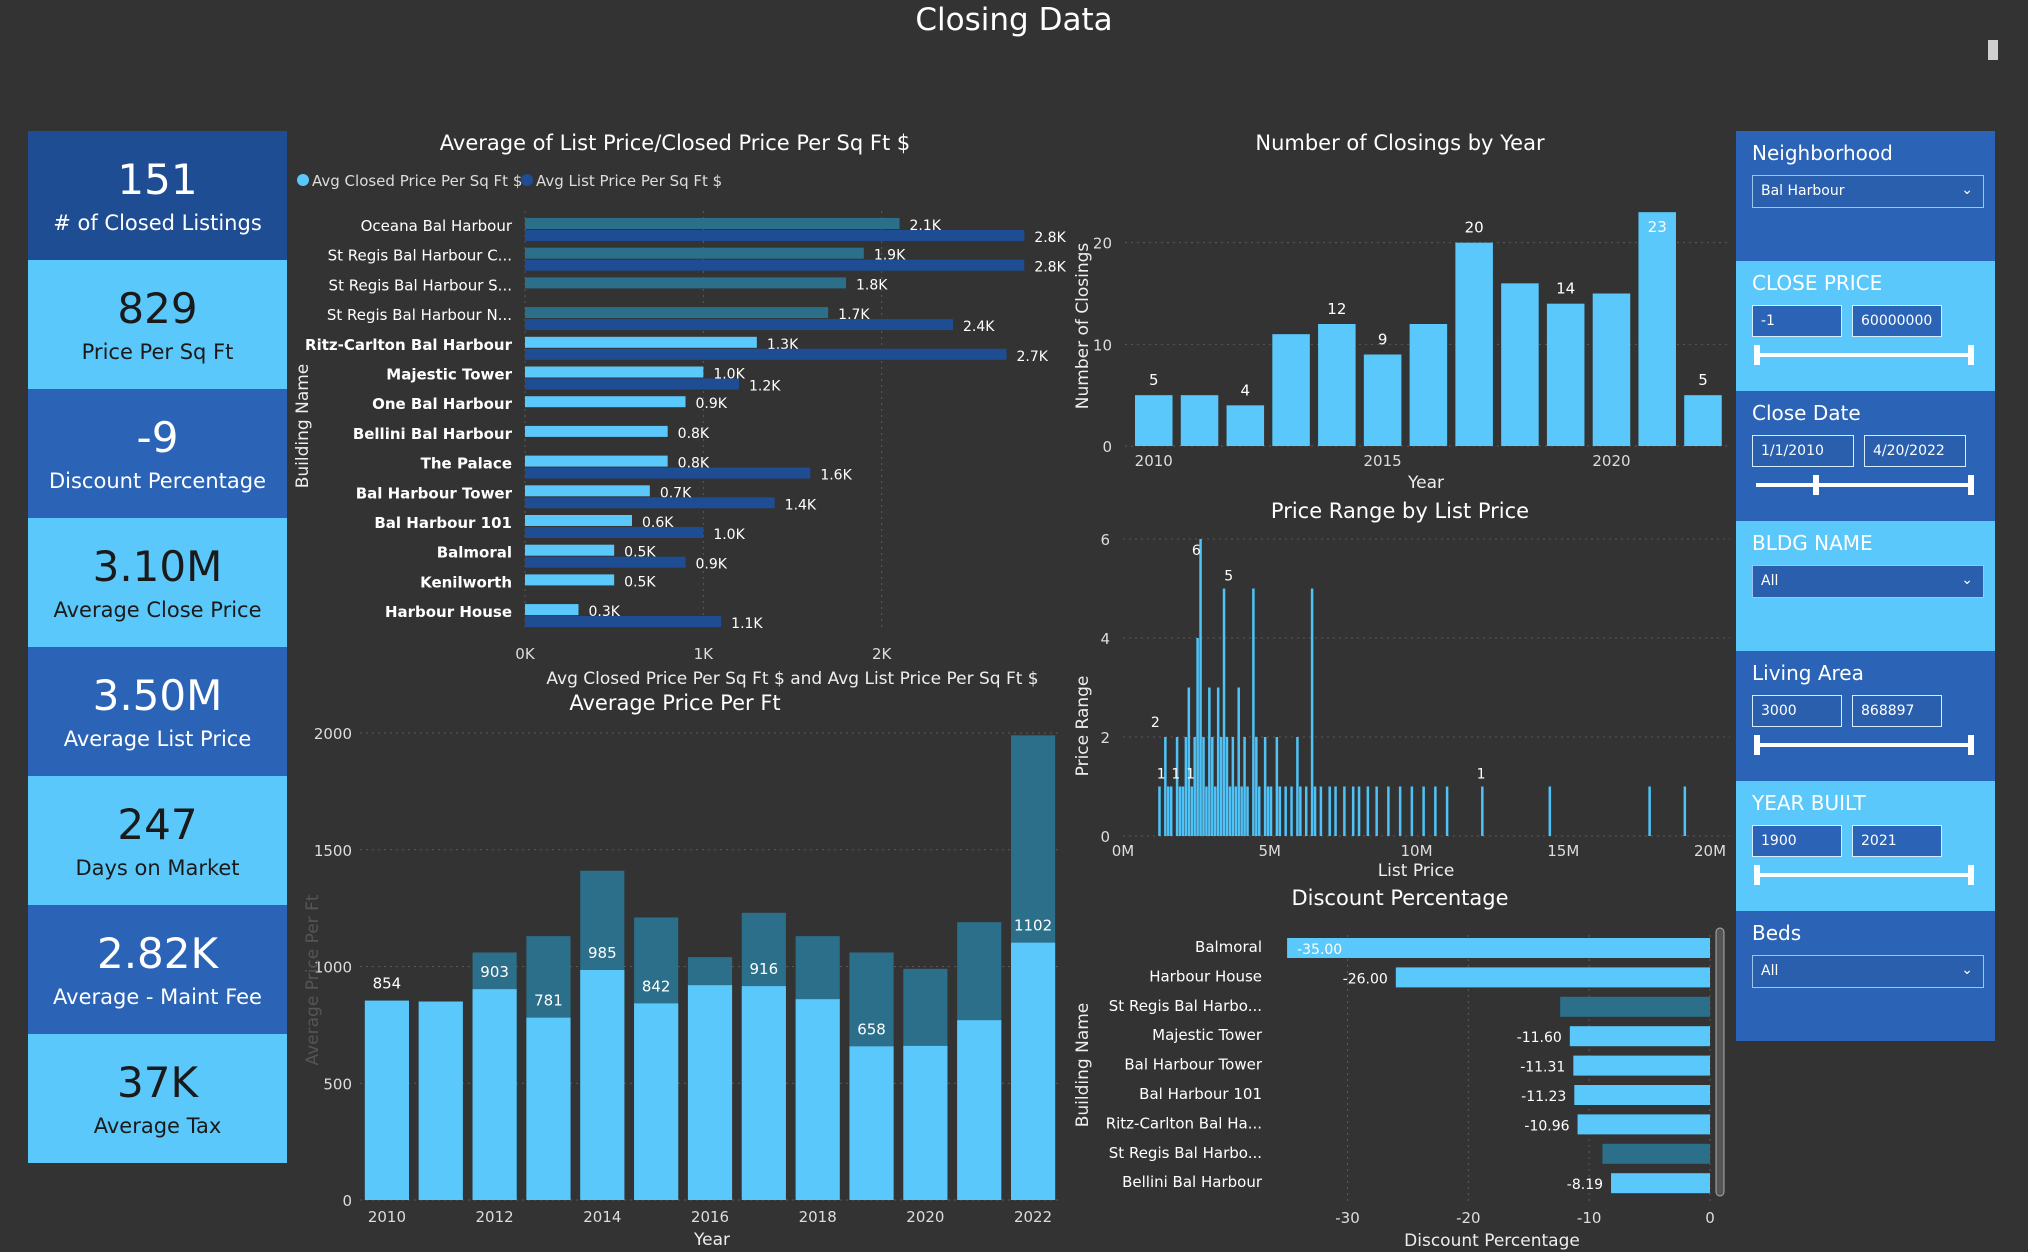 This screenshot has width=2028, height=1252. What do you see at coordinates (1102, 244) in the screenshot?
I see `y-tick-label: 20` at bounding box center [1102, 244].